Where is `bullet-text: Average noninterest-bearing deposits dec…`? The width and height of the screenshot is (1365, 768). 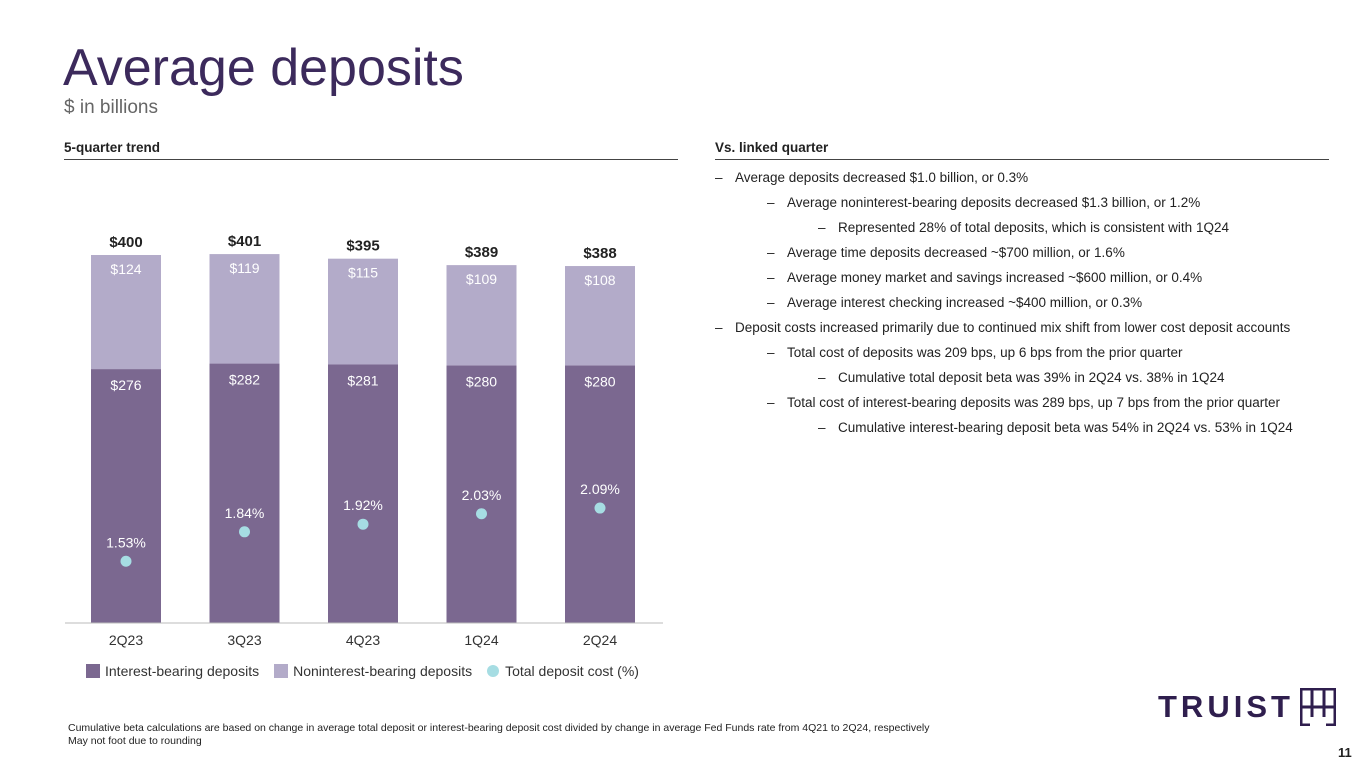
bullet-text: Average noninterest-bearing deposits dec… is located at coordinates (994, 202).